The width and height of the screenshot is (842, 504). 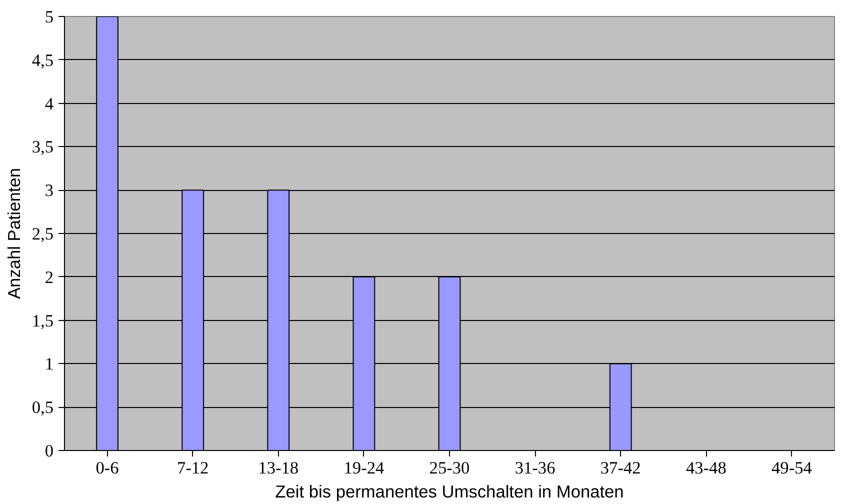 I want to click on x-tick-label: 0-6, so click(x=108, y=468).